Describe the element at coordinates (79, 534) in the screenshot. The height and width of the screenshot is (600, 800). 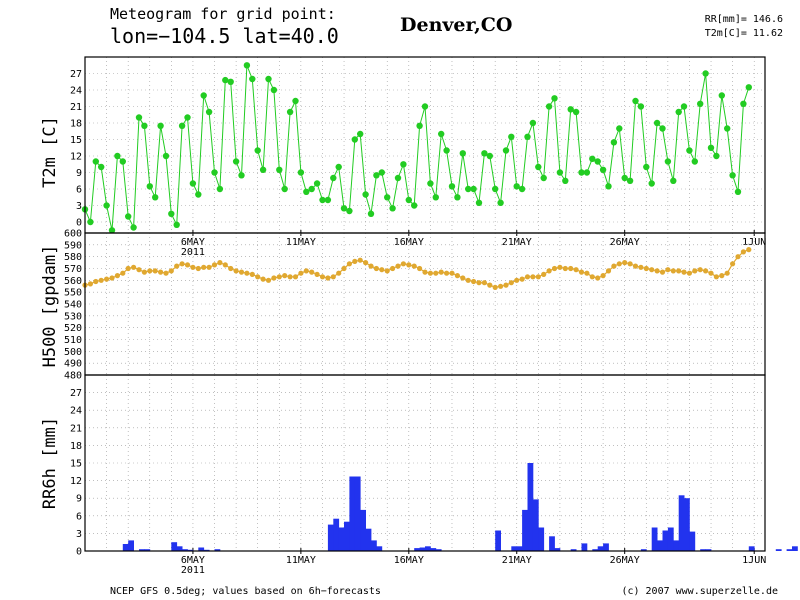
I see `y-tick-label: 3` at that location.